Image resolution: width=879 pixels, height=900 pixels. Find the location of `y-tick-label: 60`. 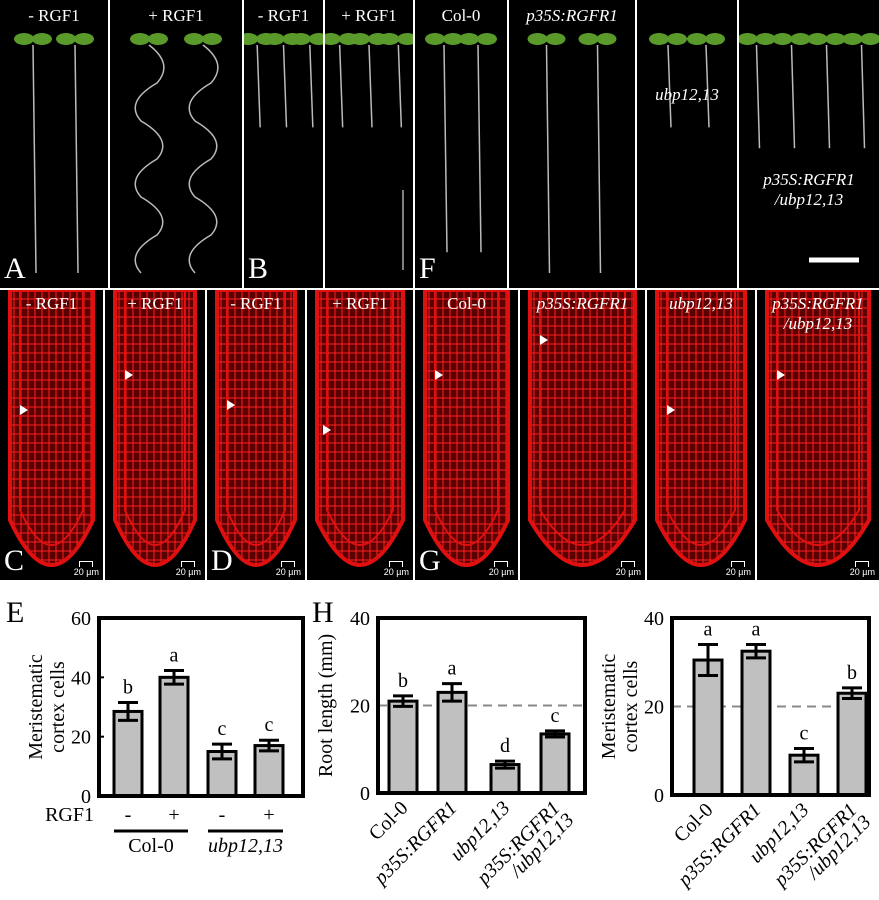

y-tick-label: 60 is located at coordinates (81, 619).